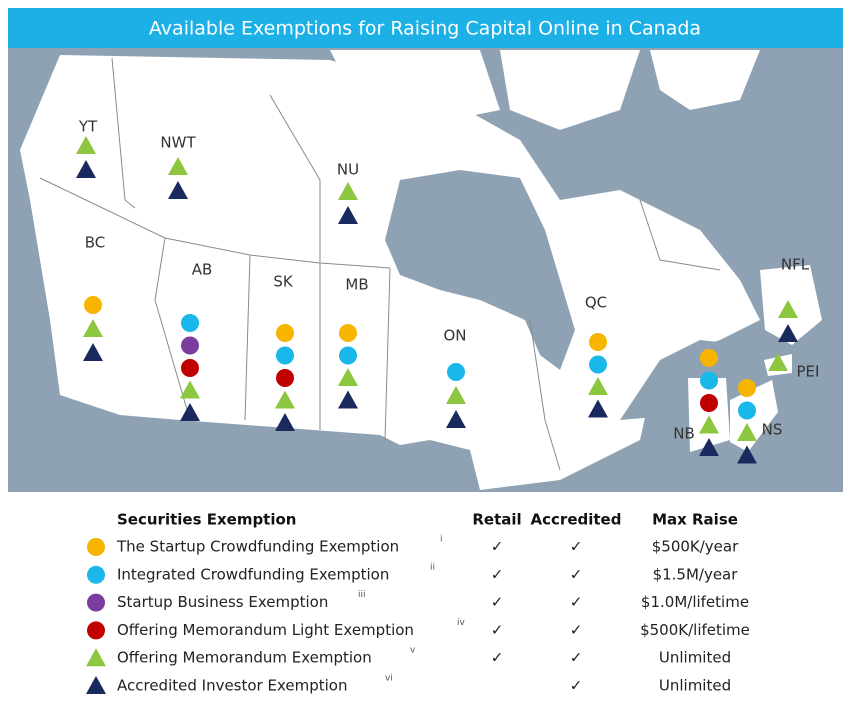 The width and height of the screenshot is (853, 705). Describe the element at coordinates (432, 567) in the screenshot. I see `footnote: ii` at that location.